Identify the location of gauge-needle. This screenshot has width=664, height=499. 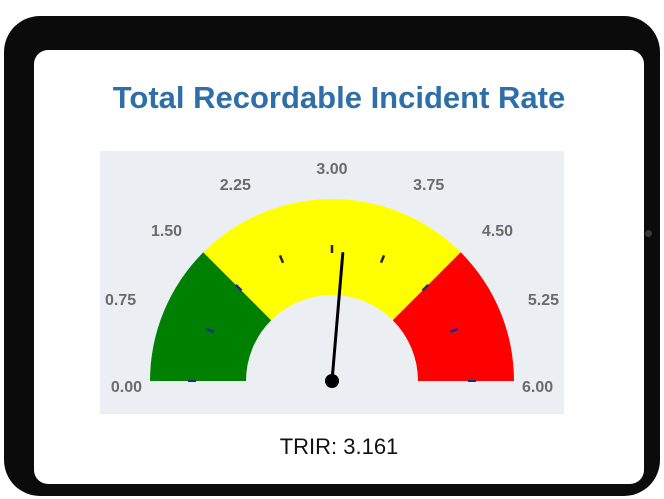
(337, 317).